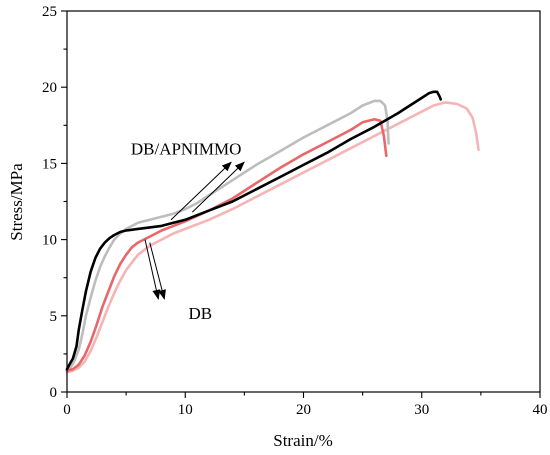 The height and width of the screenshot is (455, 550). What do you see at coordinates (186, 148) in the screenshot?
I see `annotation-db-apnimmo: DB/APNIMMO` at bounding box center [186, 148].